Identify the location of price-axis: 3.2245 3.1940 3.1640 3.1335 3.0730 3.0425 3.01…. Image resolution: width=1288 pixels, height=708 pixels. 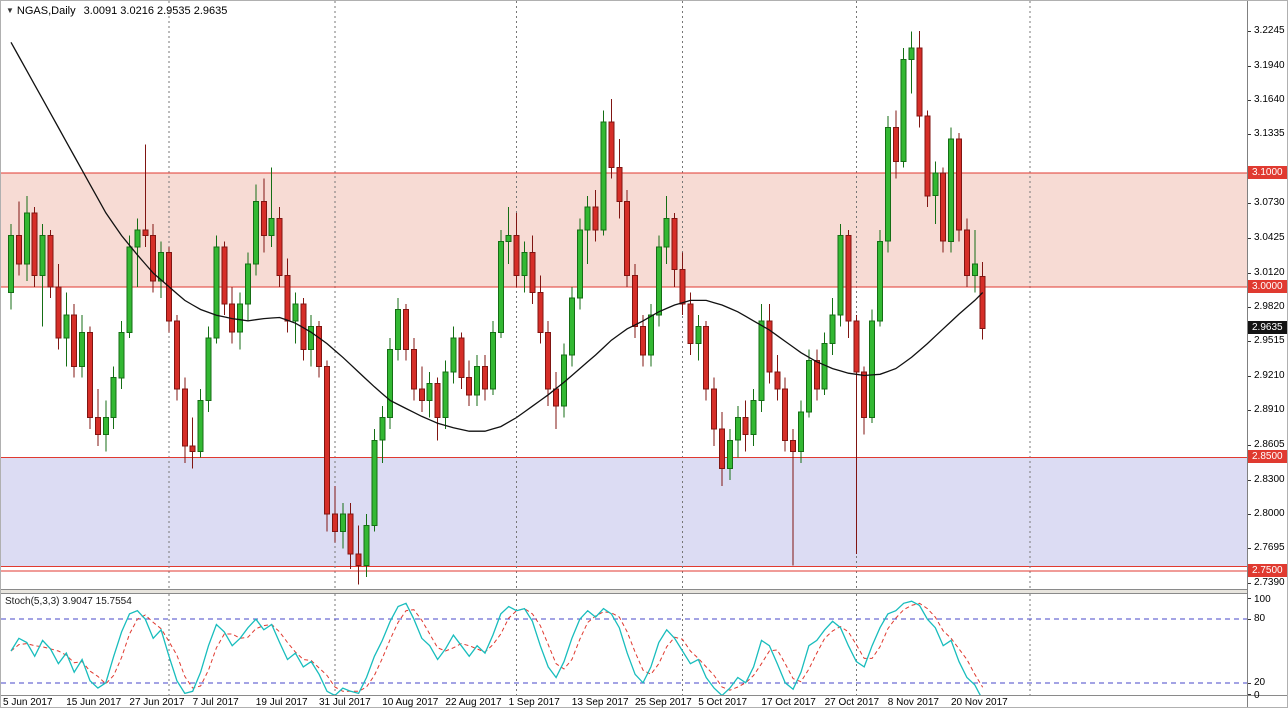
(1267, 351).